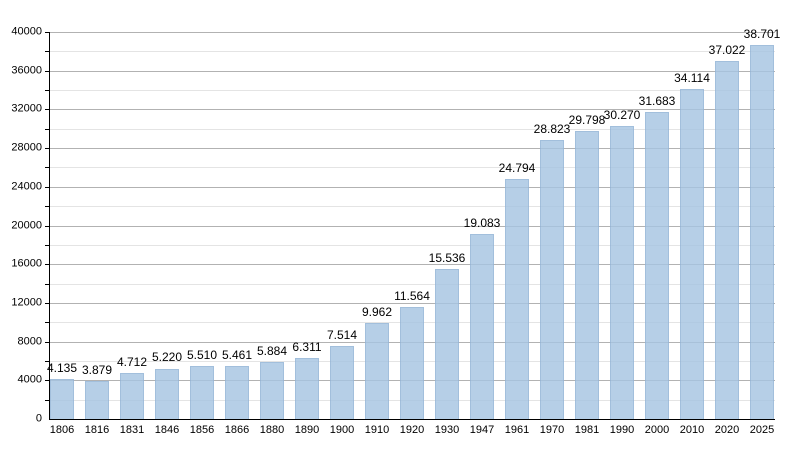  I want to click on x-tick-label: 1990, so click(622, 430).